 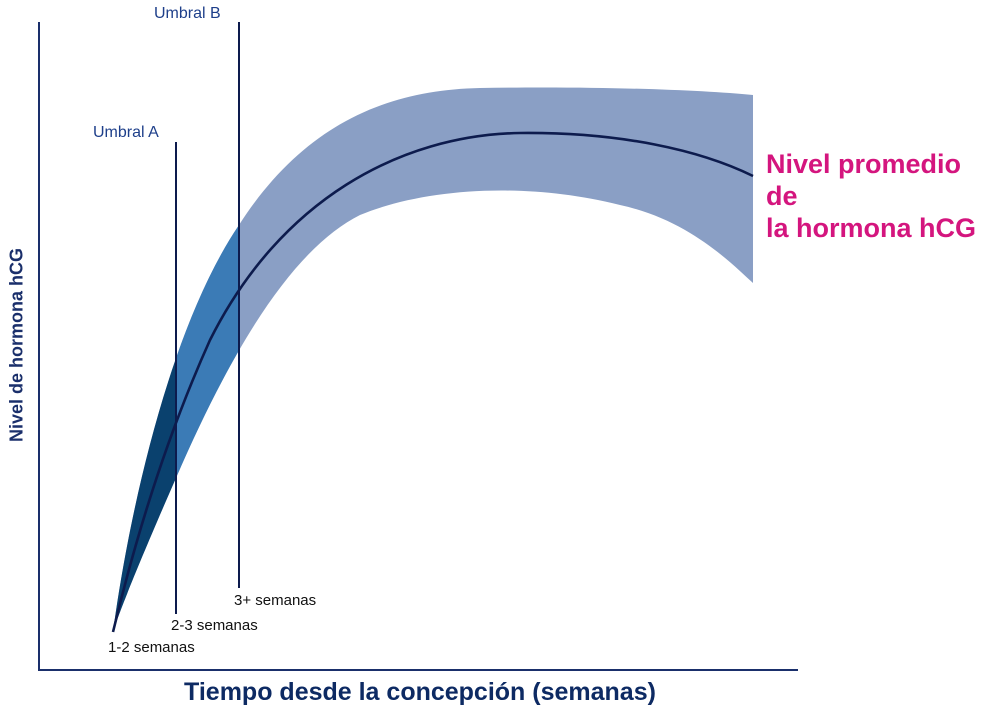 What do you see at coordinates (275, 600) in the screenshot?
I see `period-label-b: 3+ semanas` at bounding box center [275, 600].